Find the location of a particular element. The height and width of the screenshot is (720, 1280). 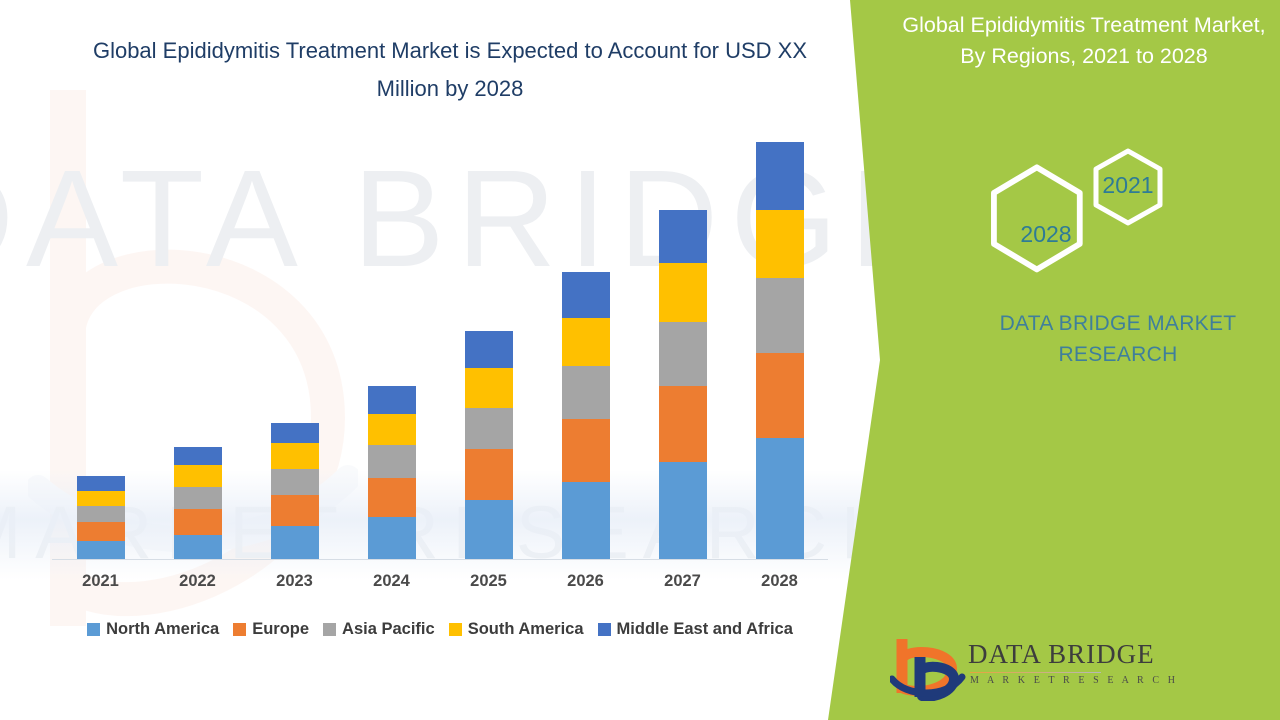

legend-item: Europe is located at coordinates (271, 629).